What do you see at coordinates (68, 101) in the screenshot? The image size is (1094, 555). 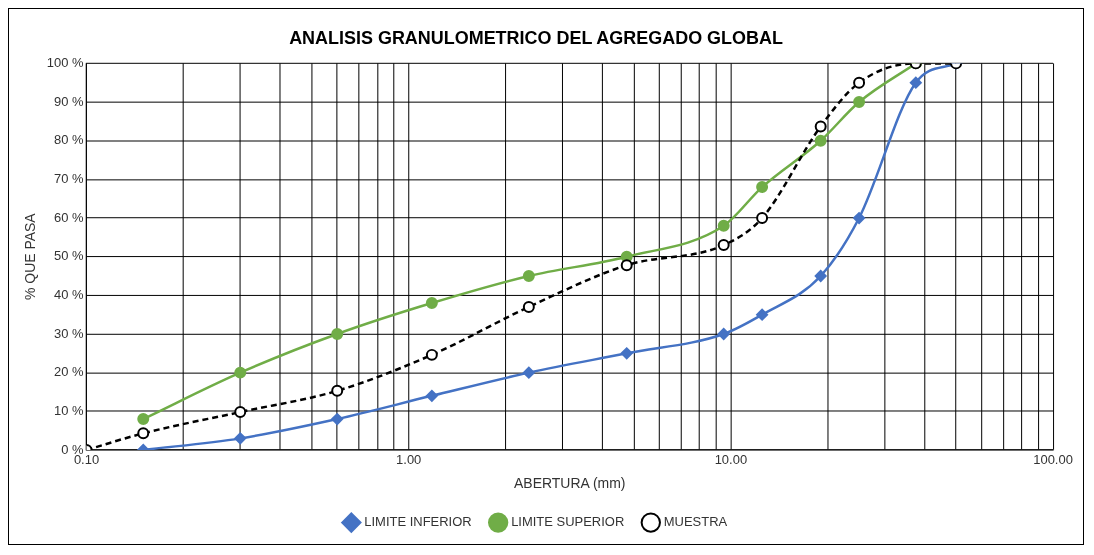 I see `y-tick-label: 90 %` at bounding box center [68, 101].